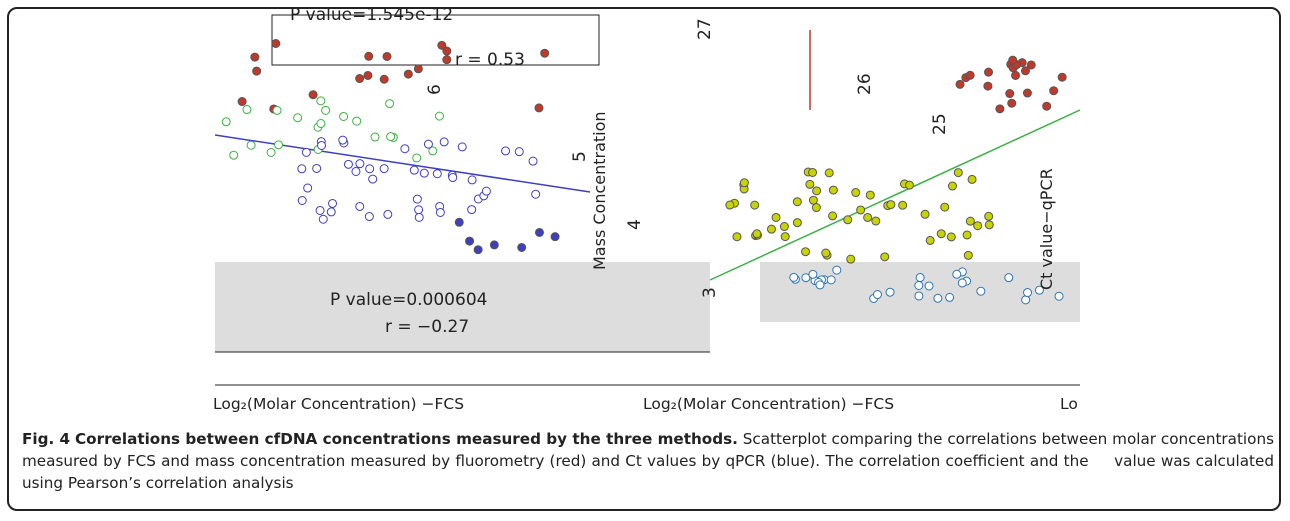 The height and width of the screenshot is (521, 1290). I want to click on tick-label: 26, so click(865, 84).